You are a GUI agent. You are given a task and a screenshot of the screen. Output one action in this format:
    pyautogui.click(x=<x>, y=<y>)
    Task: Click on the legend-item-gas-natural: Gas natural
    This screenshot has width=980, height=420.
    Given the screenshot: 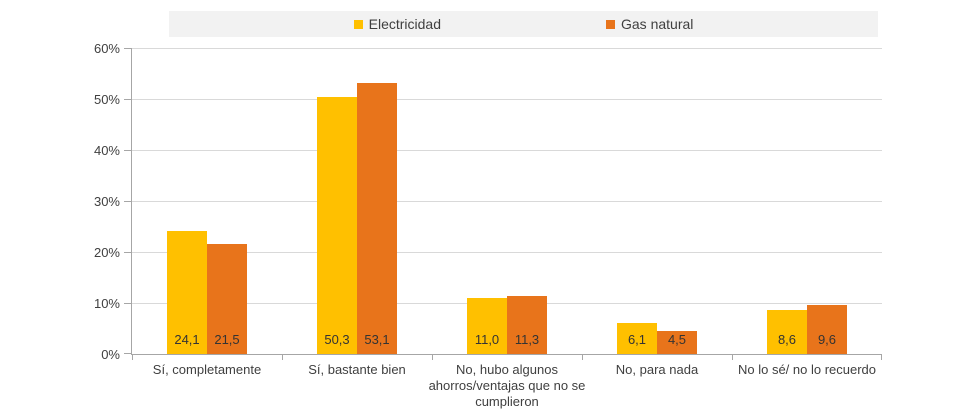 What is the action you would take?
    pyautogui.click(x=649, y=24)
    